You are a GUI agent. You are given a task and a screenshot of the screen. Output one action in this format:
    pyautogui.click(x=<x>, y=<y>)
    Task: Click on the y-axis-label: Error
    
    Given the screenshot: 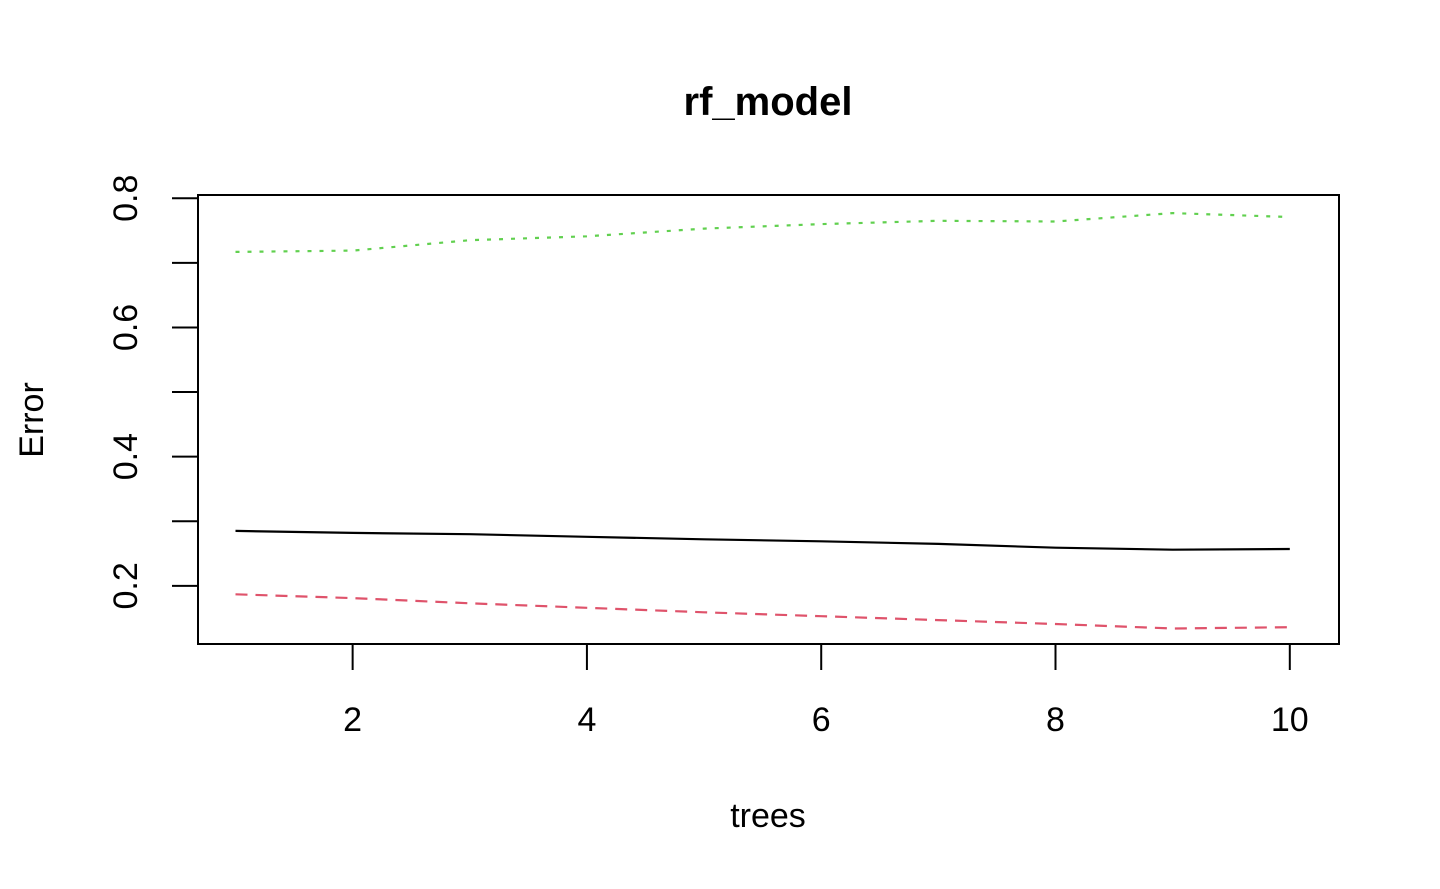 What is the action you would take?
    pyautogui.click(x=32, y=420)
    